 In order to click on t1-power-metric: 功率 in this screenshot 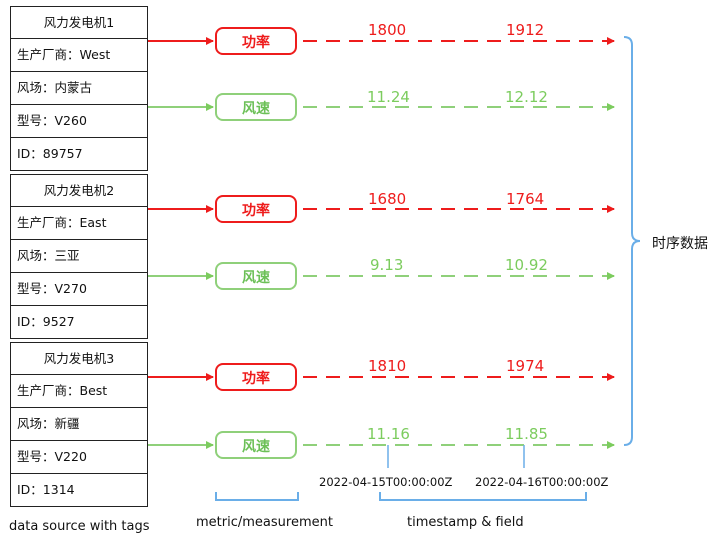, I will do `click(256, 41)`.